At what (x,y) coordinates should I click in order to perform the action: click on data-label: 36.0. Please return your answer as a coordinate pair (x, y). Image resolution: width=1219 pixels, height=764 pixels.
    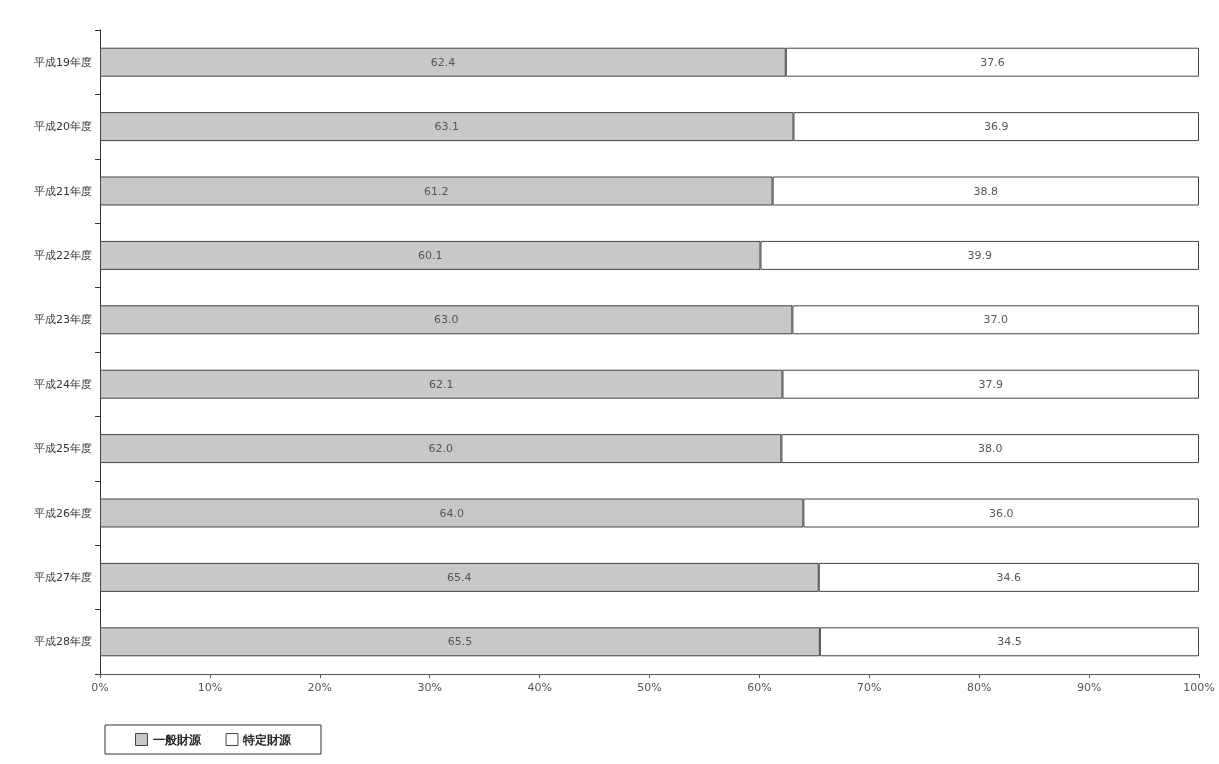
    Looking at the image, I should click on (1001, 513).